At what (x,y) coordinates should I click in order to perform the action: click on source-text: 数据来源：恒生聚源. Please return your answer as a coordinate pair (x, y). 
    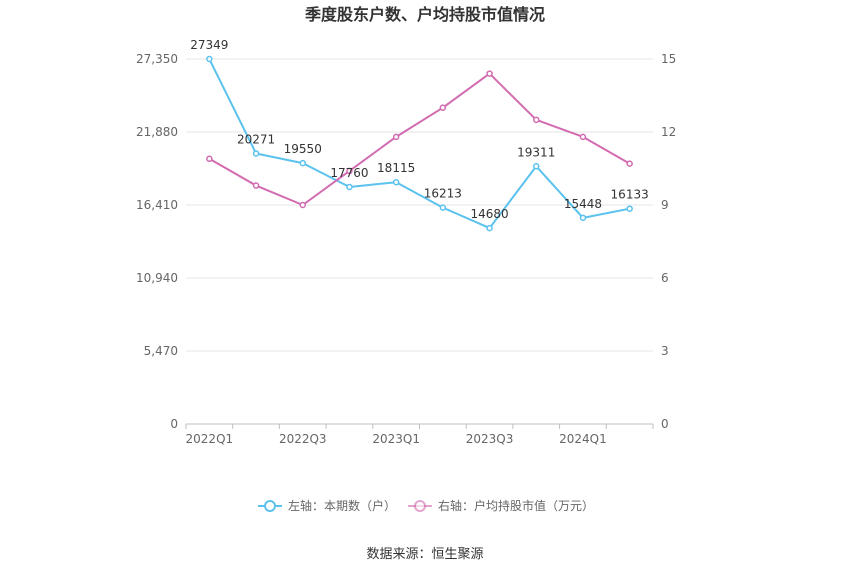
    Looking at the image, I should click on (424, 554).